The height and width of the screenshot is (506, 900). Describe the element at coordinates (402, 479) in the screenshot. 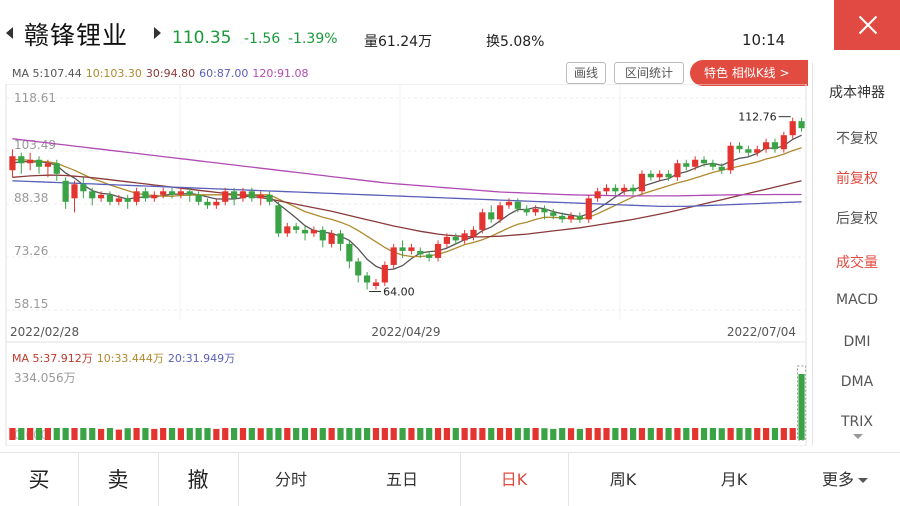

I see `bottom-tab: 五日` at that location.